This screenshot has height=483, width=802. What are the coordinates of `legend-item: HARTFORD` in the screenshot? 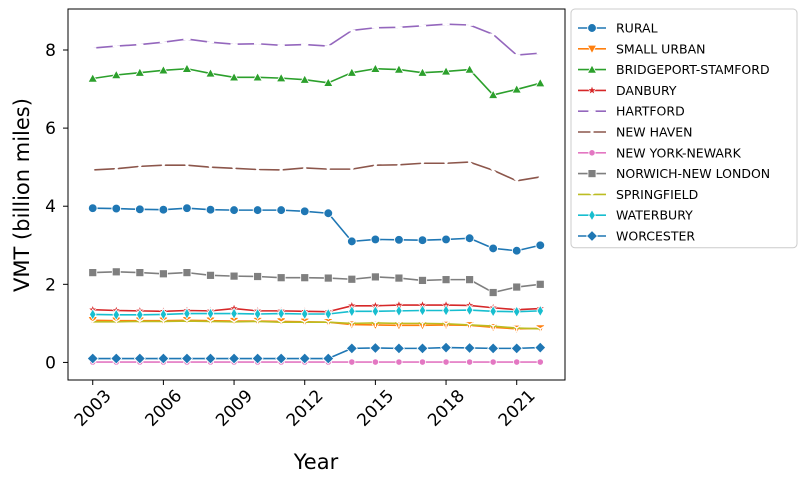 It's located at (631, 111).